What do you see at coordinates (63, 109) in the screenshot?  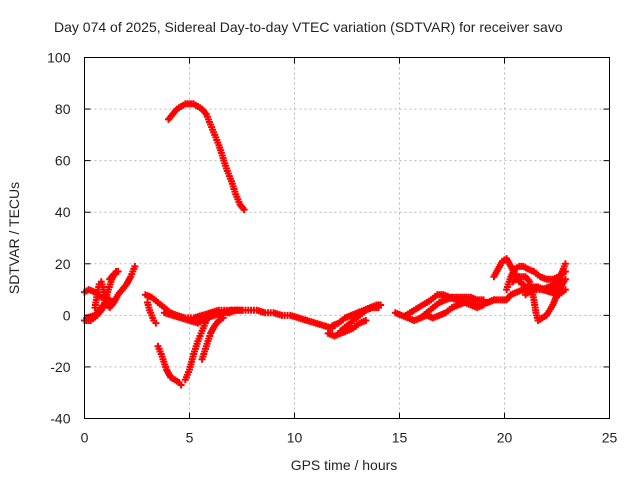 I see `y-tick-label: 80` at bounding box center [63, 109].